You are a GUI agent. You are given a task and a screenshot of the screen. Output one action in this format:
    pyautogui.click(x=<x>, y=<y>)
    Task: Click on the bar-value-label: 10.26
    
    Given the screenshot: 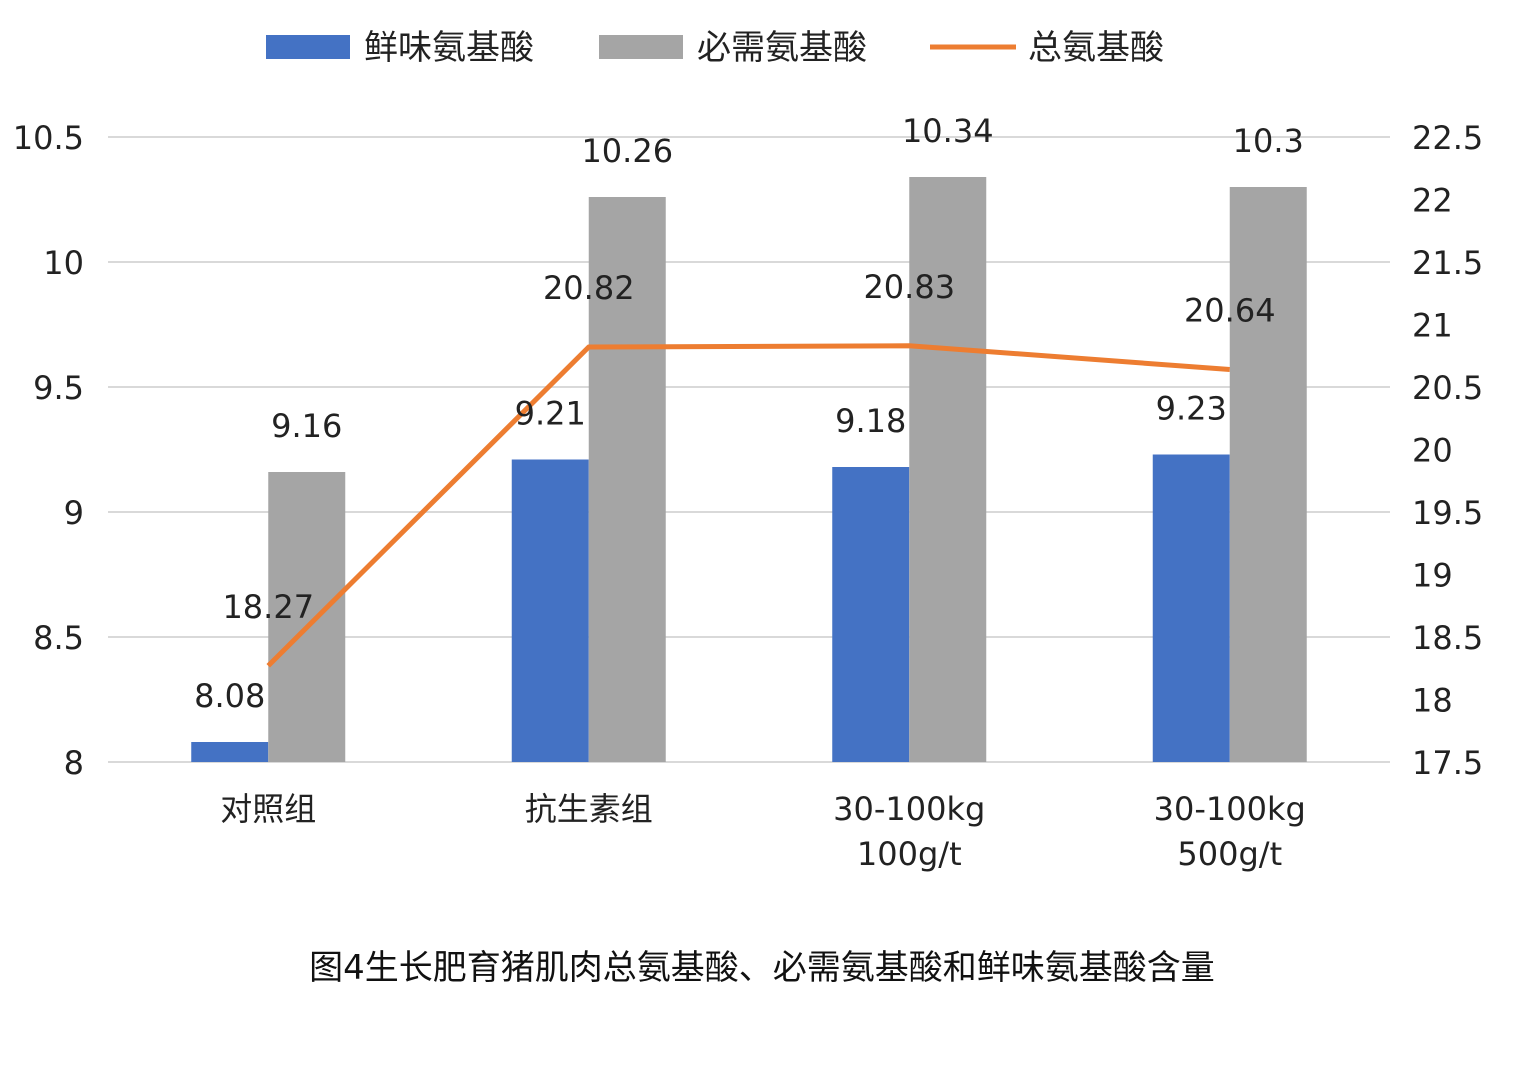 What is the action you would take?
    pyautogui.click(x=627, y=151)
    